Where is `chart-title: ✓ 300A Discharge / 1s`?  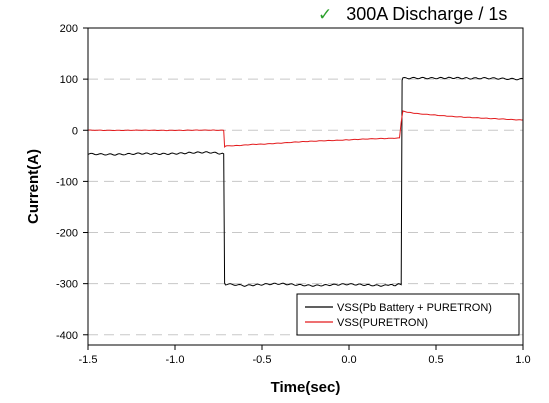 chart-title: ✓ 300A Discharge / 1s is located at coordinates (412, 14).